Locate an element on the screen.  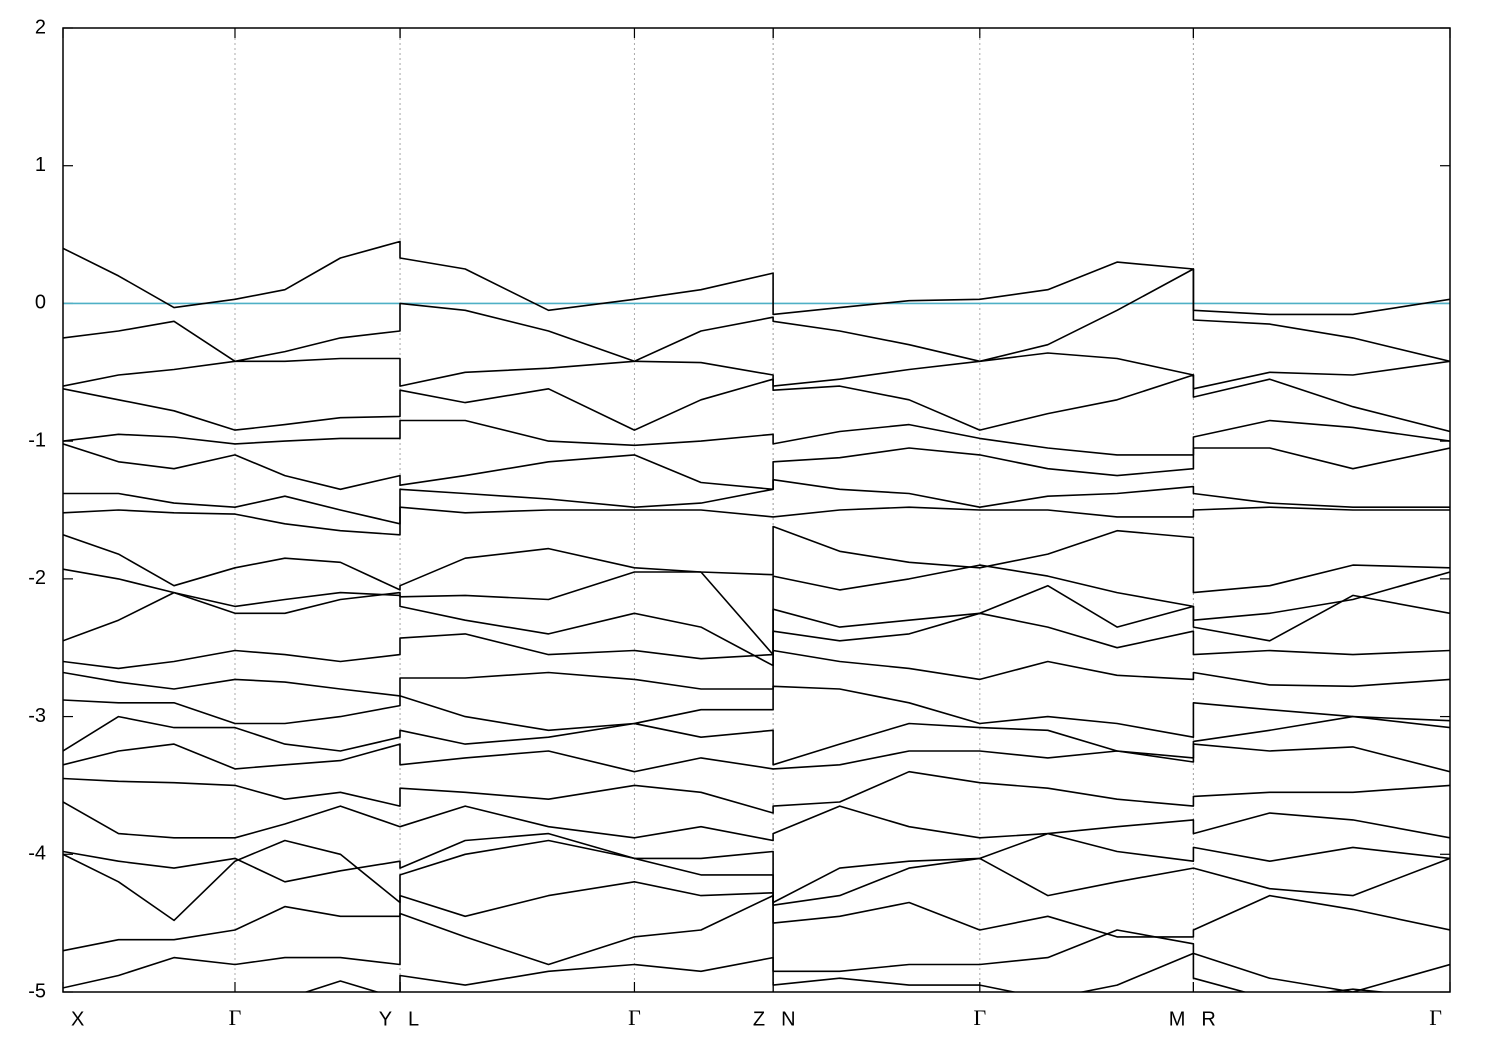
y-tick-label: -4 is located at coordinates (37, 854).